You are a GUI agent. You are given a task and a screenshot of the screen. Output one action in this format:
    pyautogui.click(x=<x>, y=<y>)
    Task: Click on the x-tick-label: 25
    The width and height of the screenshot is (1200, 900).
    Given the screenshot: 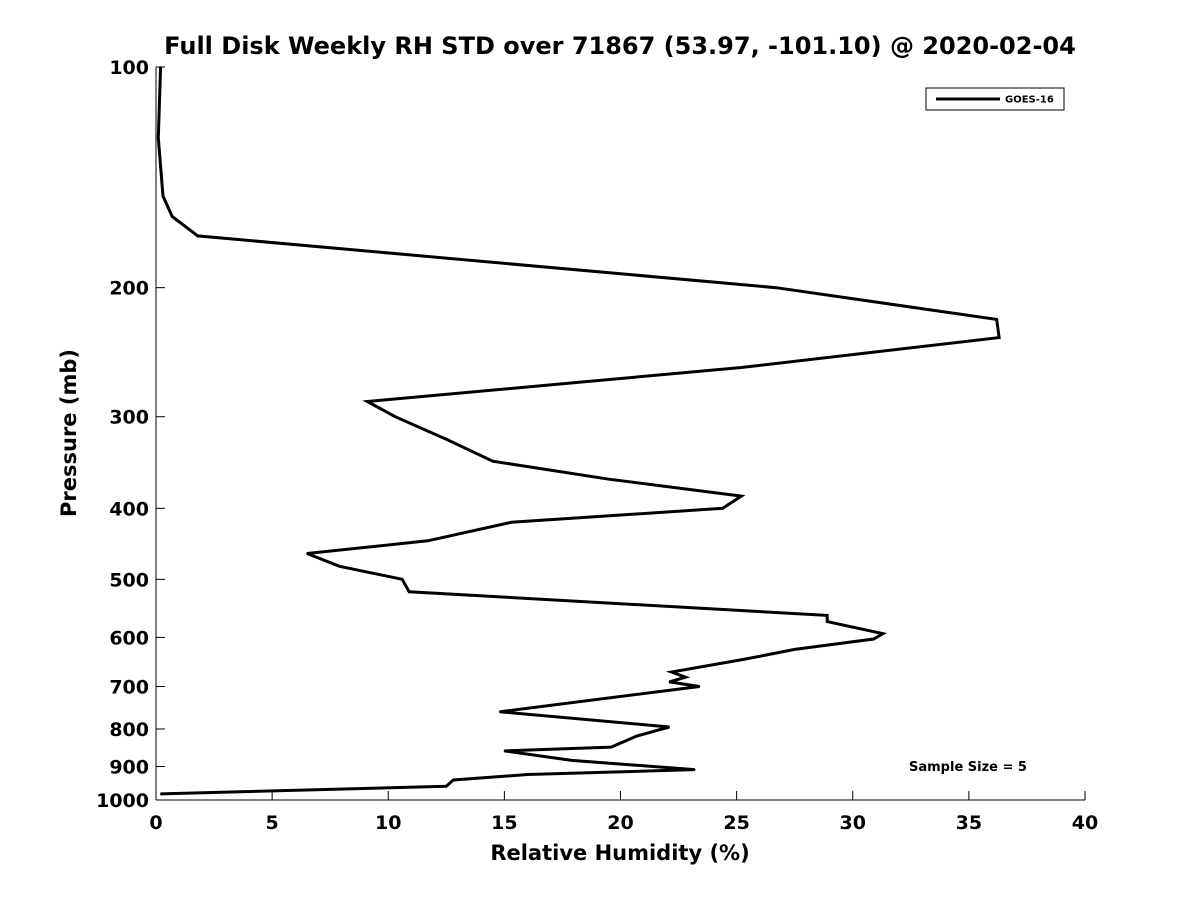 What is the action you would take?
    pyautogui.click(x=736, y=823)
    